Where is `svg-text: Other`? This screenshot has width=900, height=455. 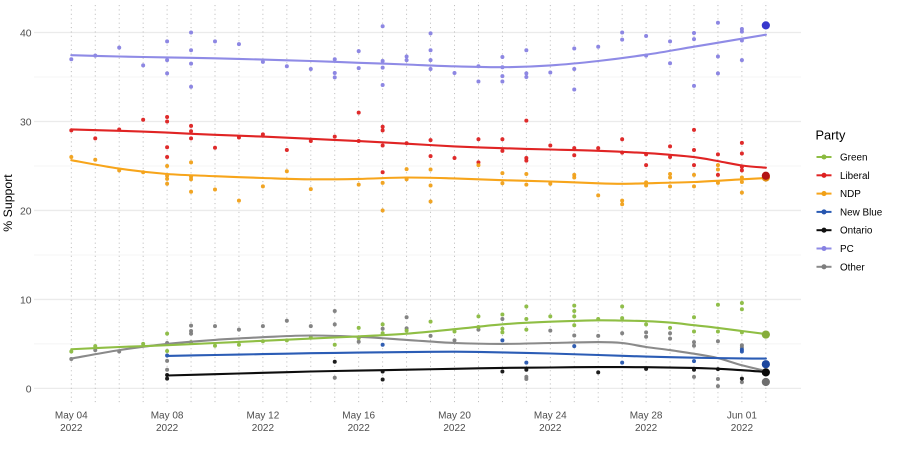 svg-text: Other is located at coordinates (852, 267).